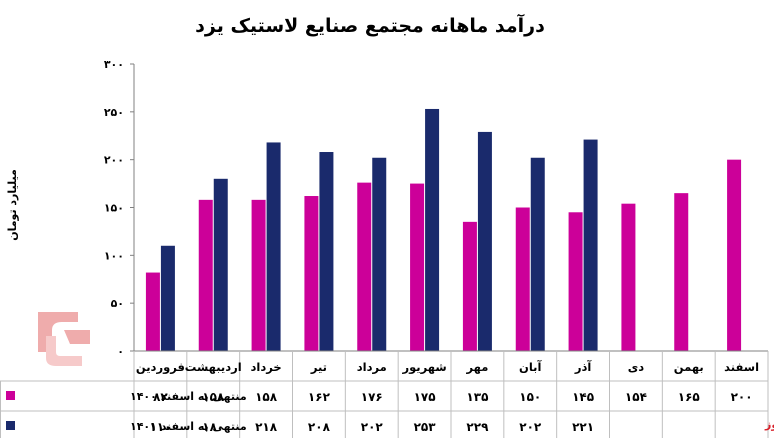 This screenshot has width=774, height=438. What do you see at coordinates (213, 367) in the screenshot?
I see `category-label: اردیبهشت` at bounding box center [213, 367].